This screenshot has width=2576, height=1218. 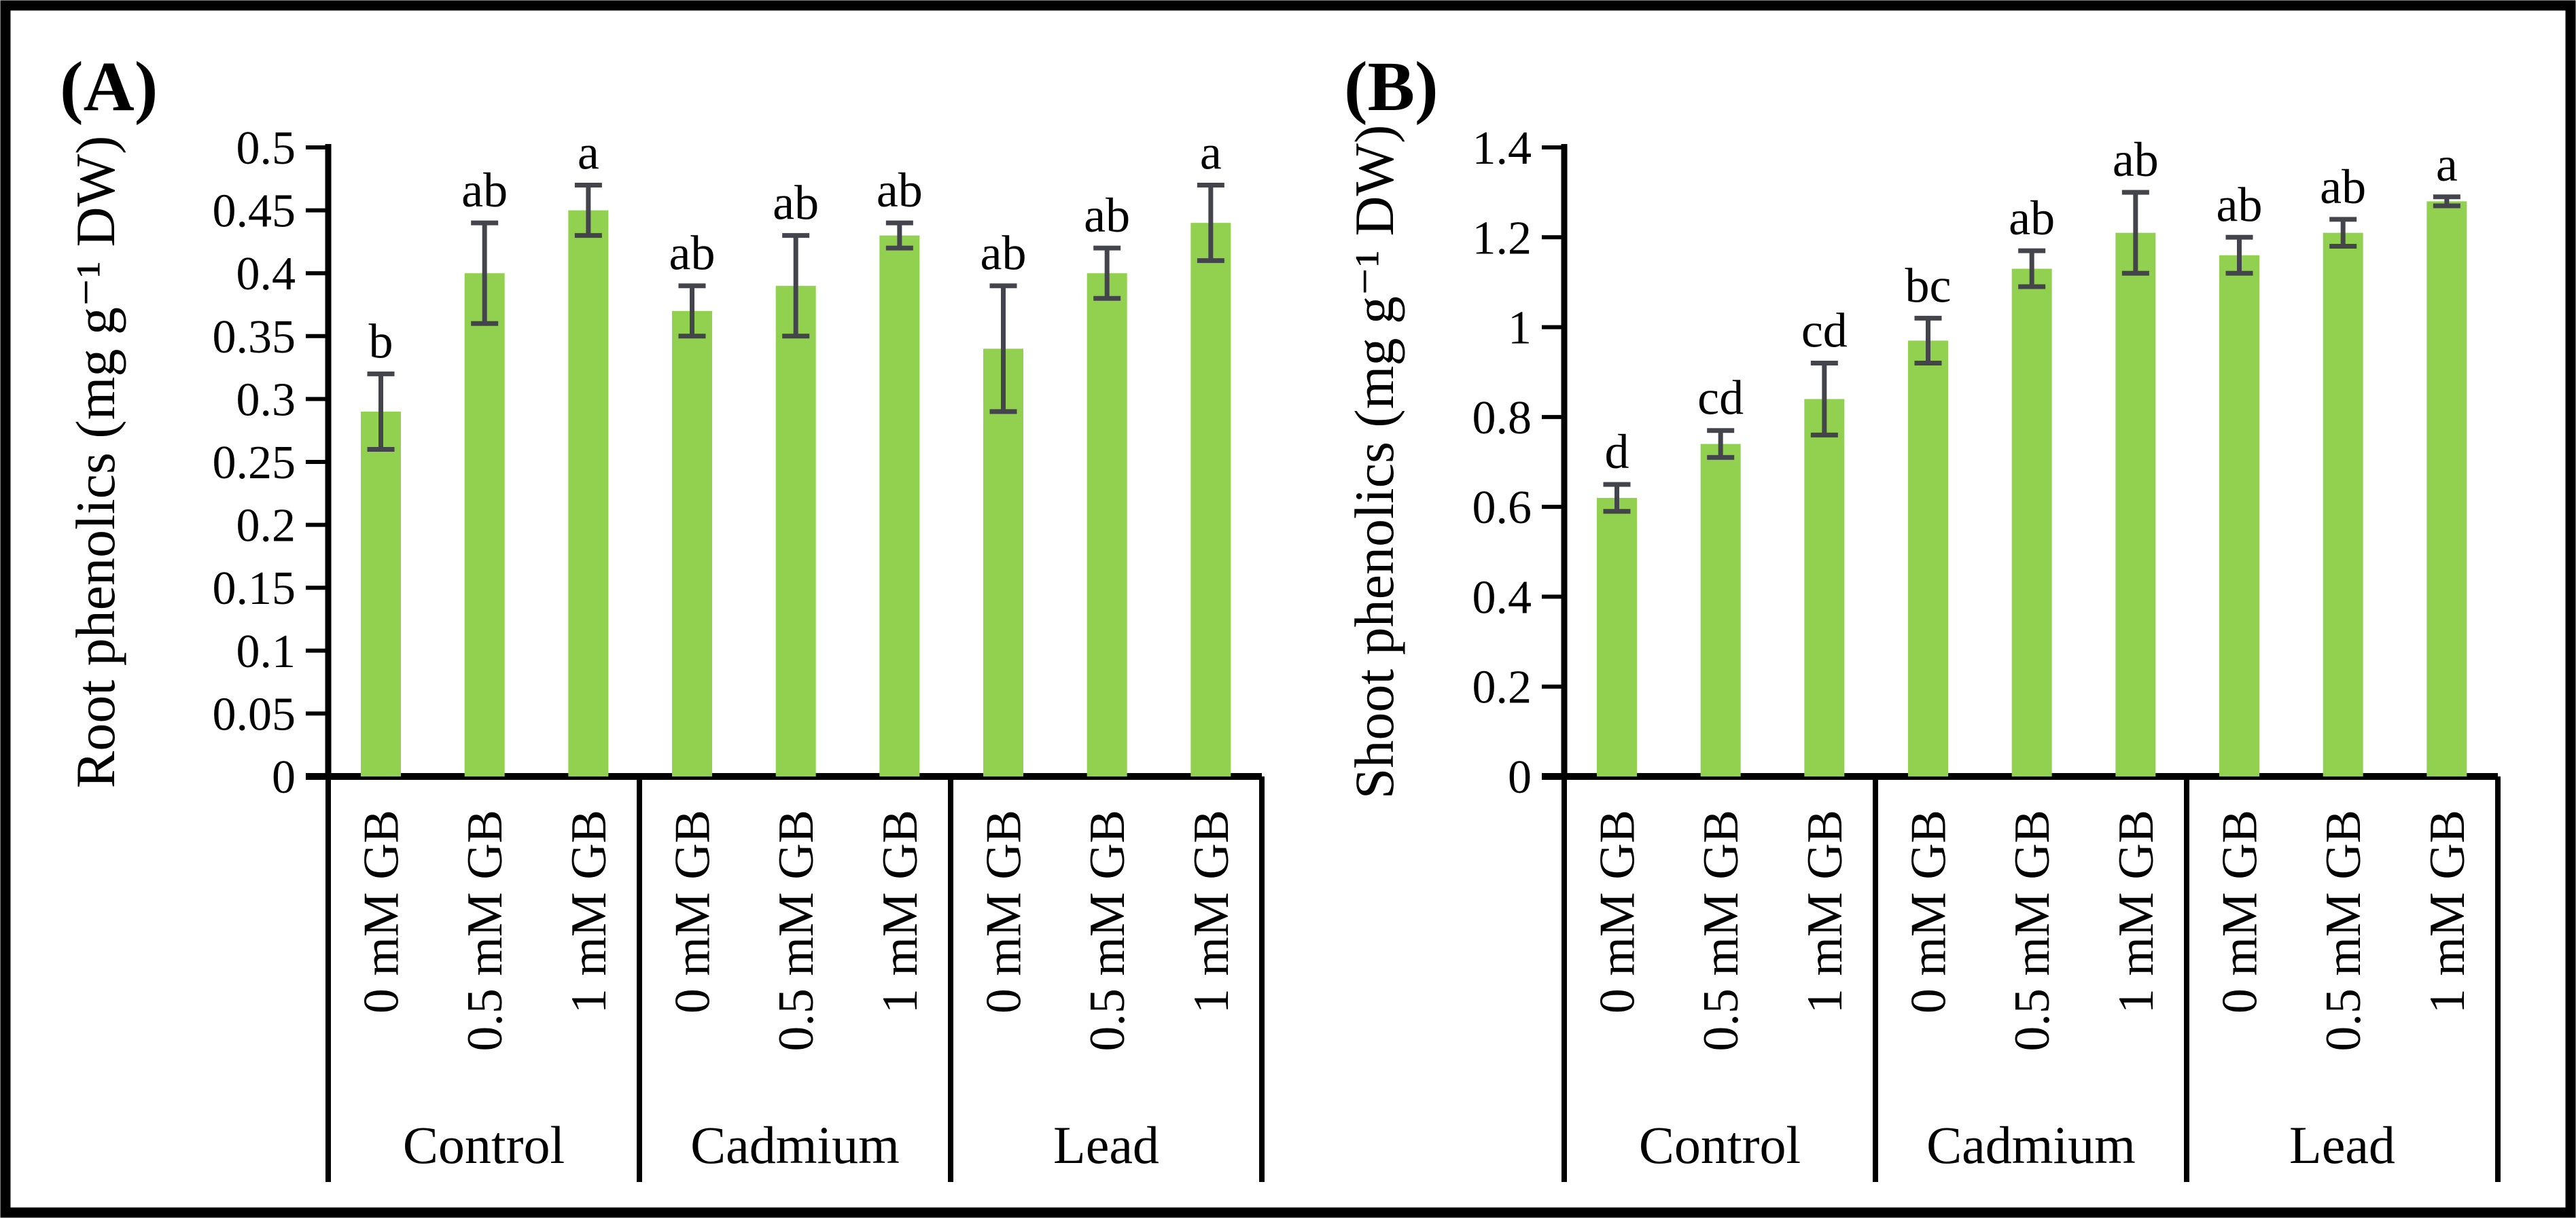 I want to click on y-tick-label: 0.15, so click(x=254, y=588).